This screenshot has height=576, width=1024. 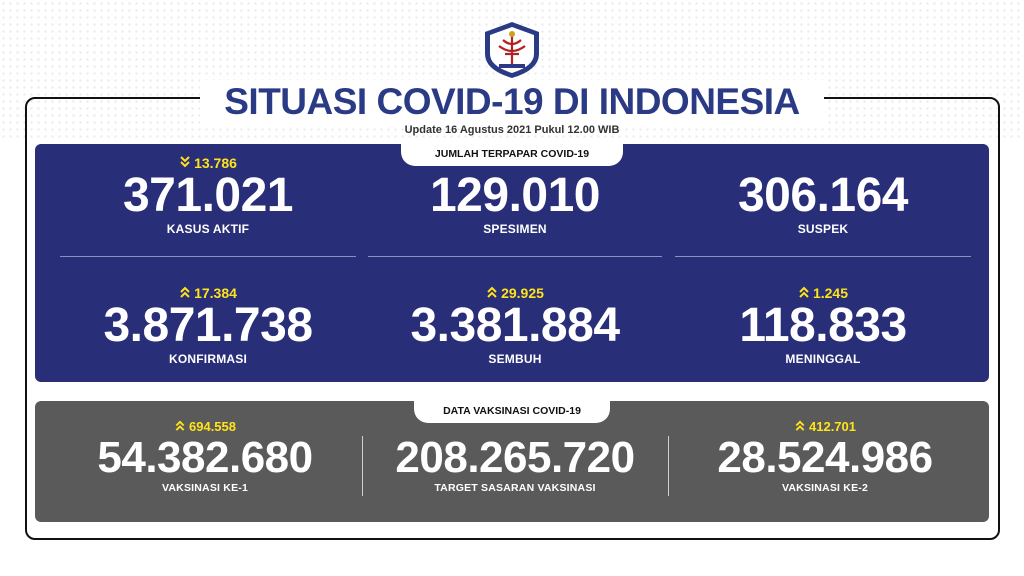 I want to click on exposure-panel-tag: JUMLAH TERPAPAR COVID-19, so click(x=512, y=155).